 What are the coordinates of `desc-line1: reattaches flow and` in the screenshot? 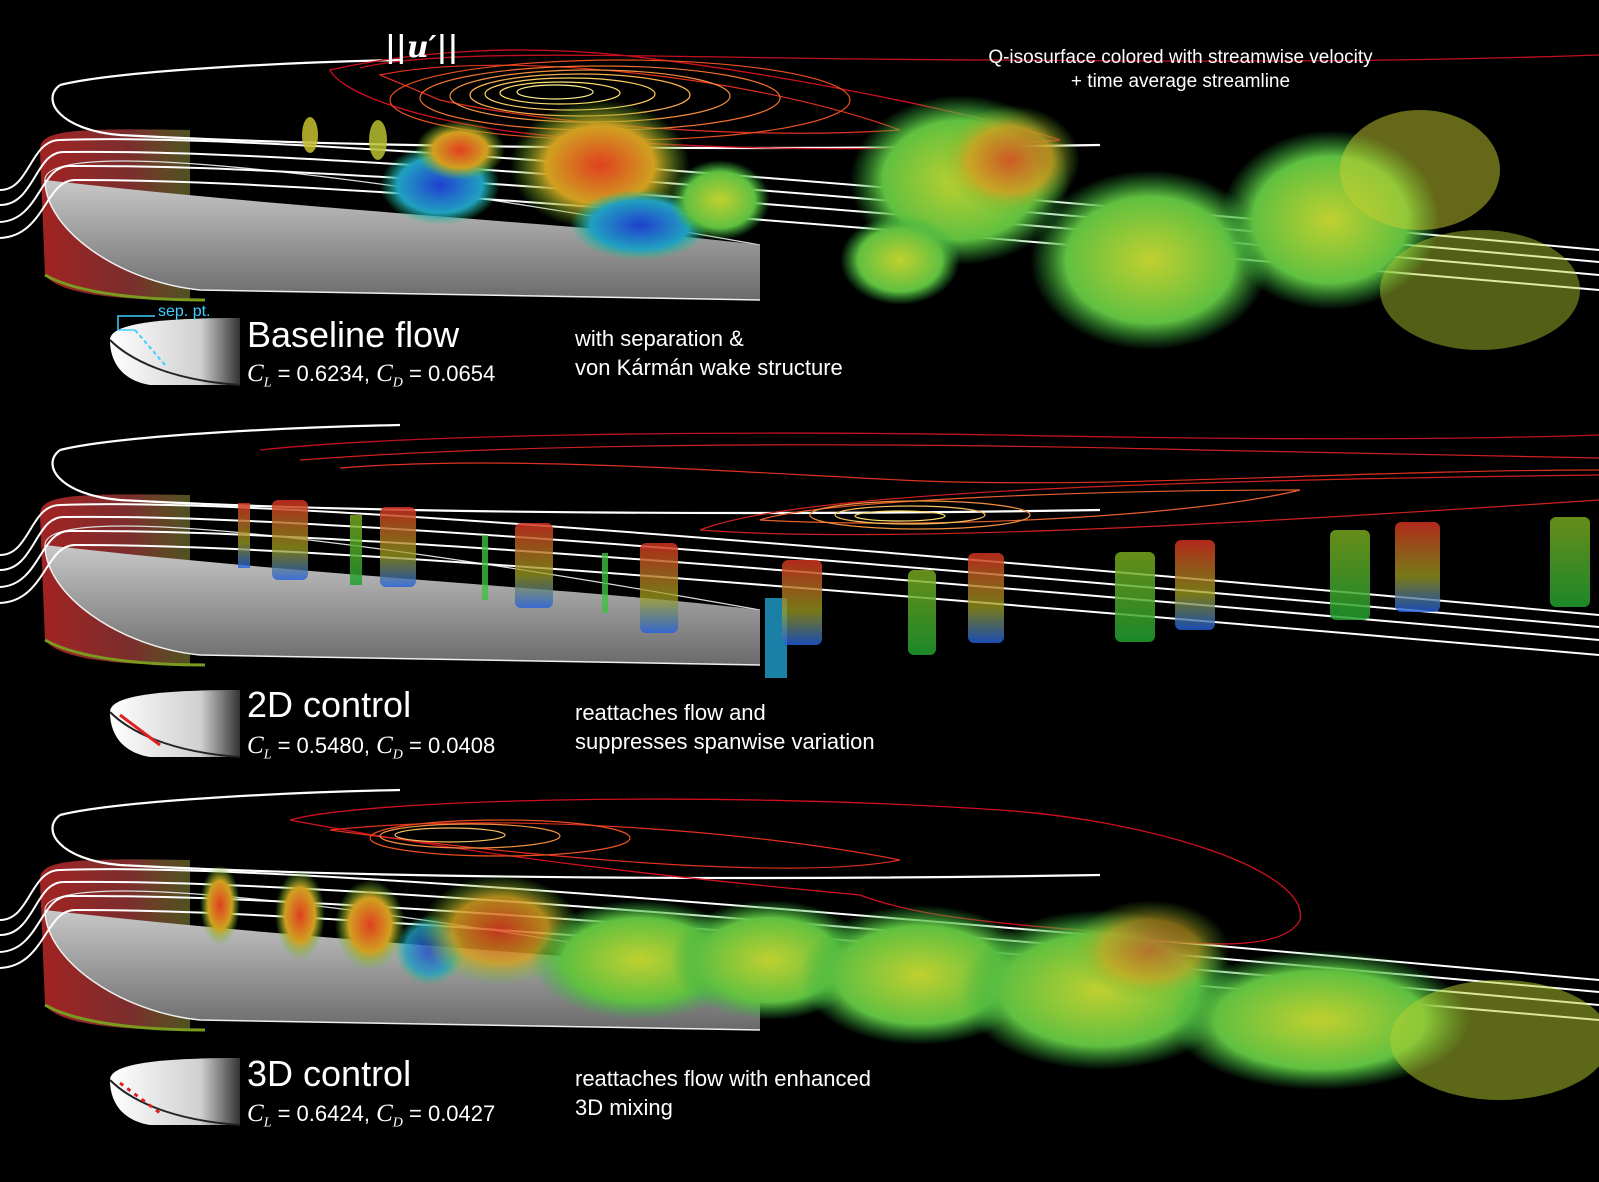 It's located at (670, 712).